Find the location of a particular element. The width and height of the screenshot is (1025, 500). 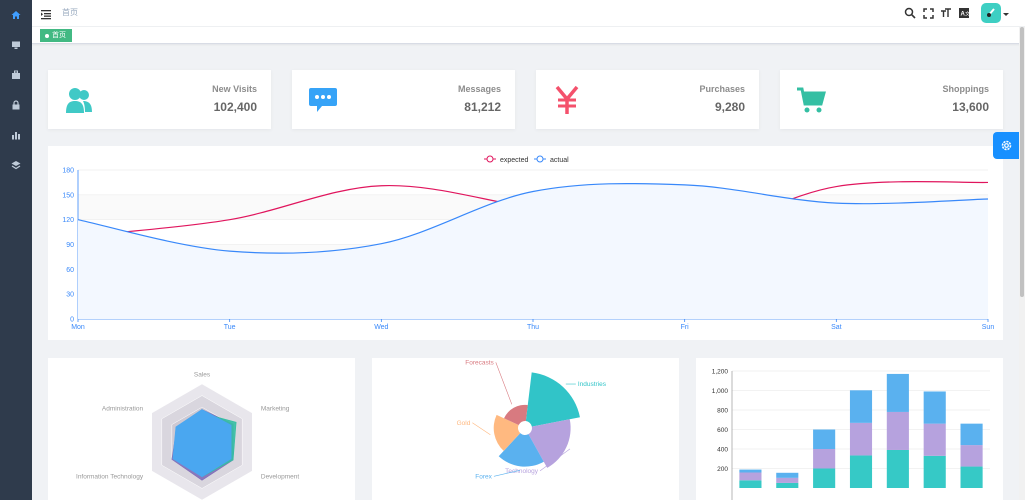

card-value: 13,600 is located at coordinates (970, 107).